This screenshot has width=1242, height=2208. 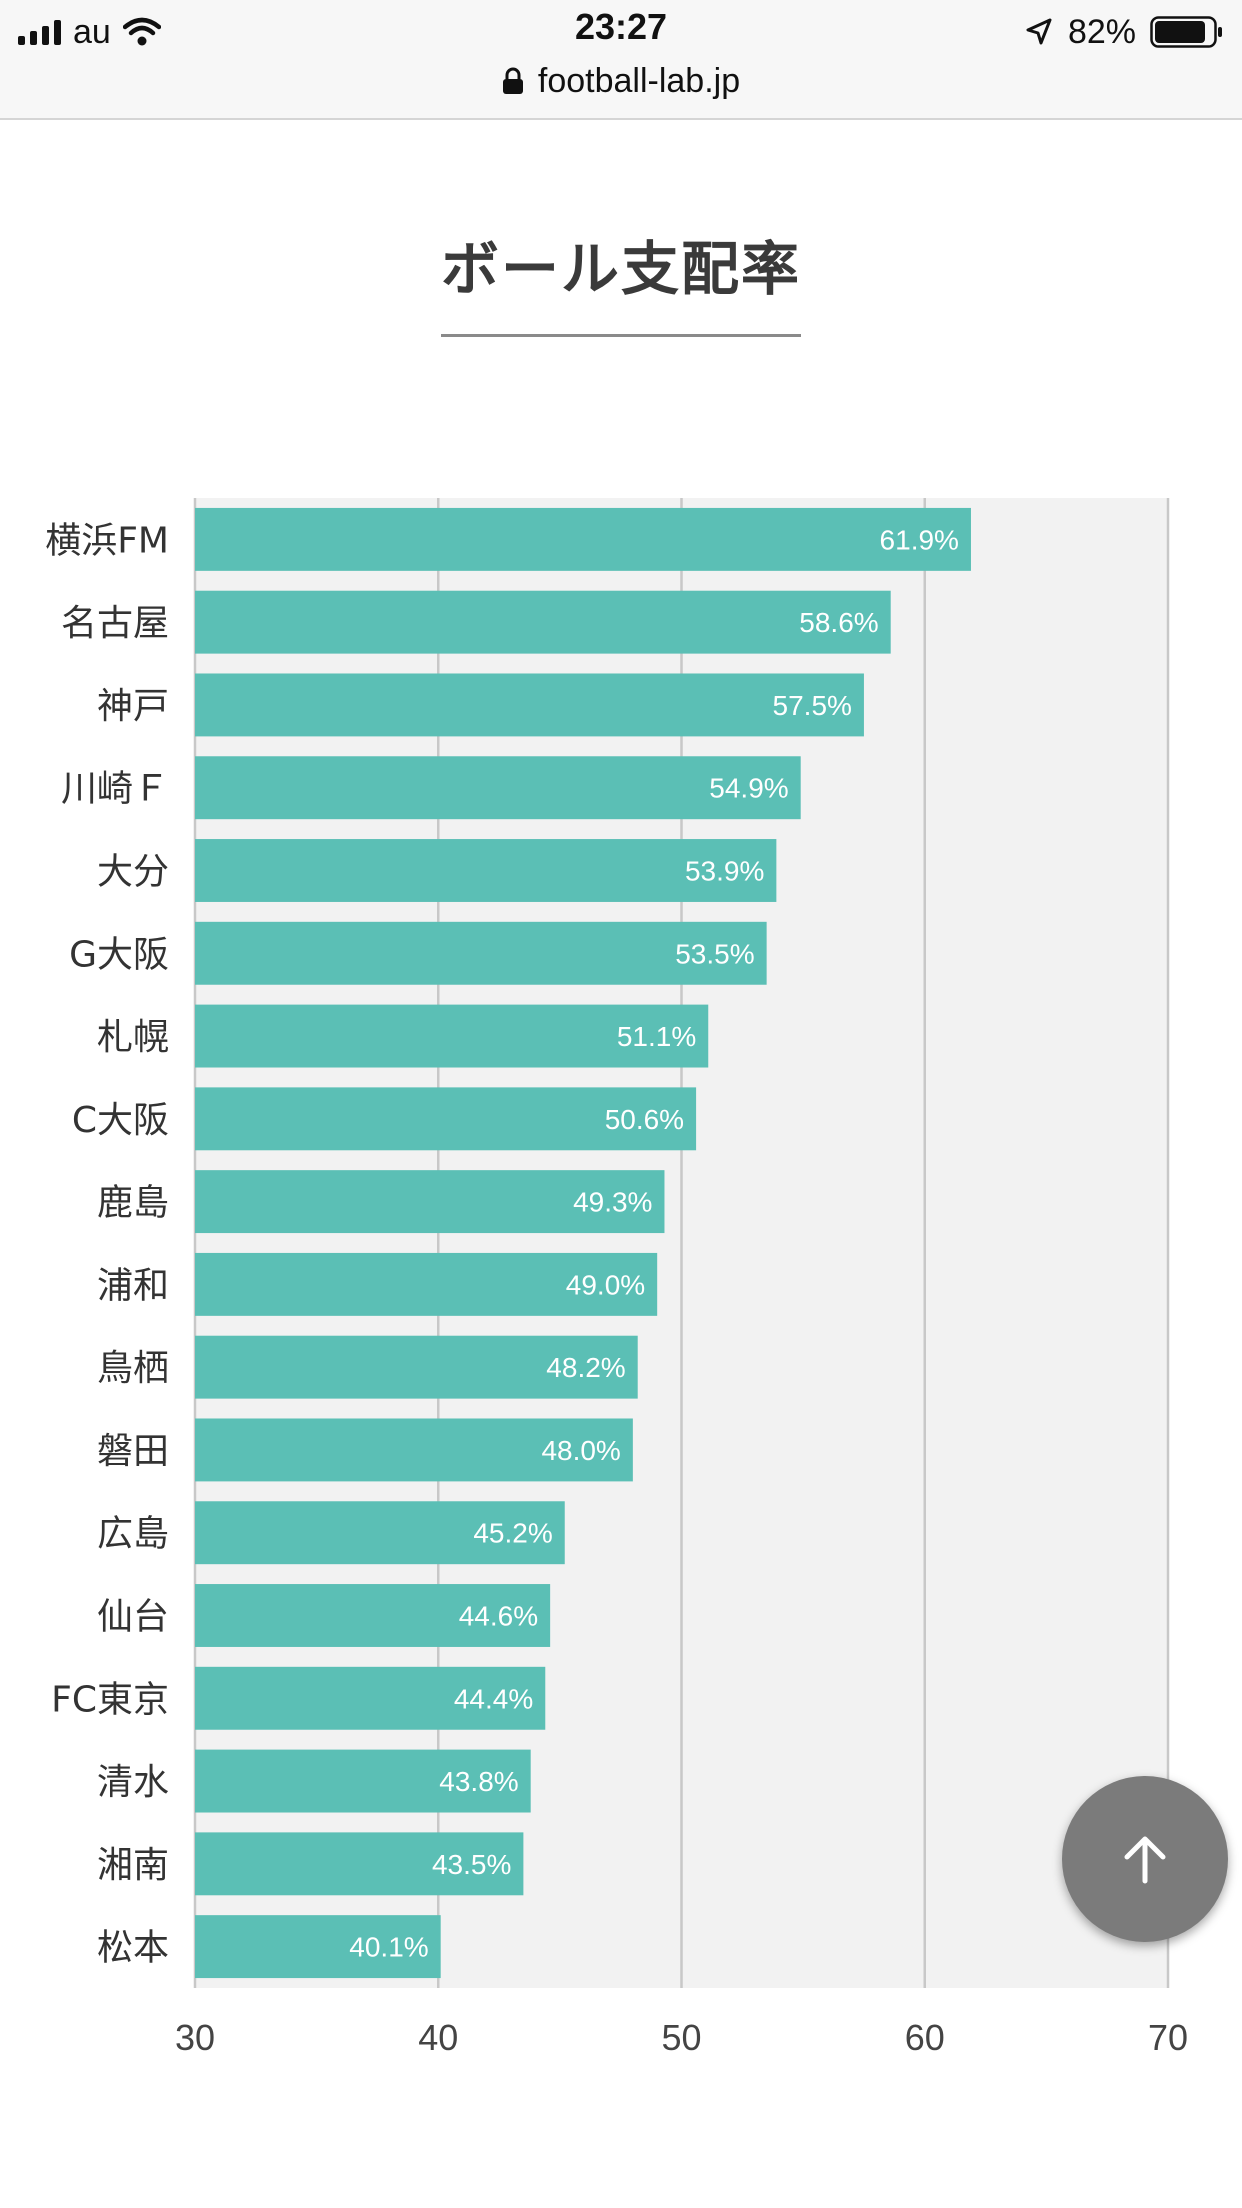 I want to click on status-time: 23:27, so click(x=621, y=26).